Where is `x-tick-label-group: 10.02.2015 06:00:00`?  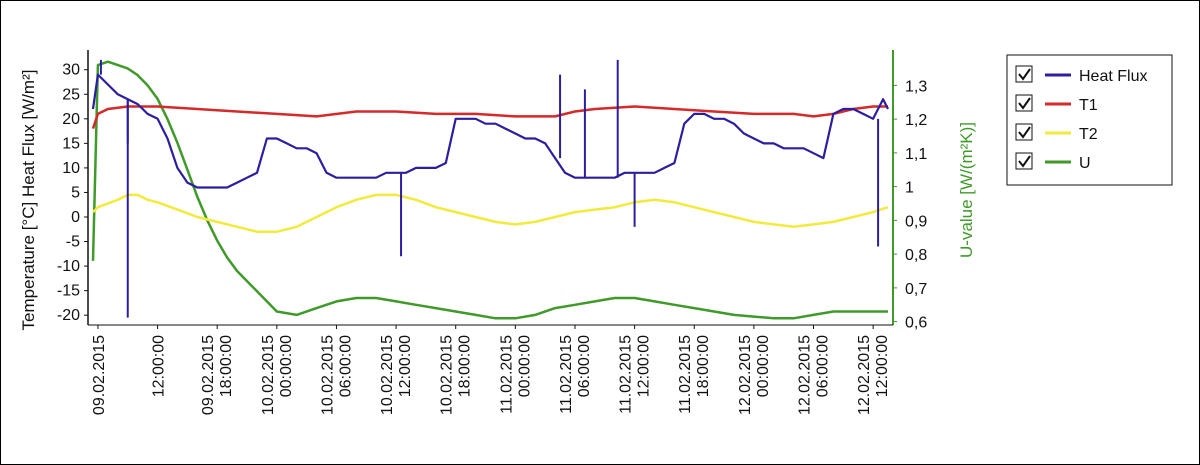 x-tick-label-group: 10.02.2015 06:00:00 is located at coordinates (336, 375).